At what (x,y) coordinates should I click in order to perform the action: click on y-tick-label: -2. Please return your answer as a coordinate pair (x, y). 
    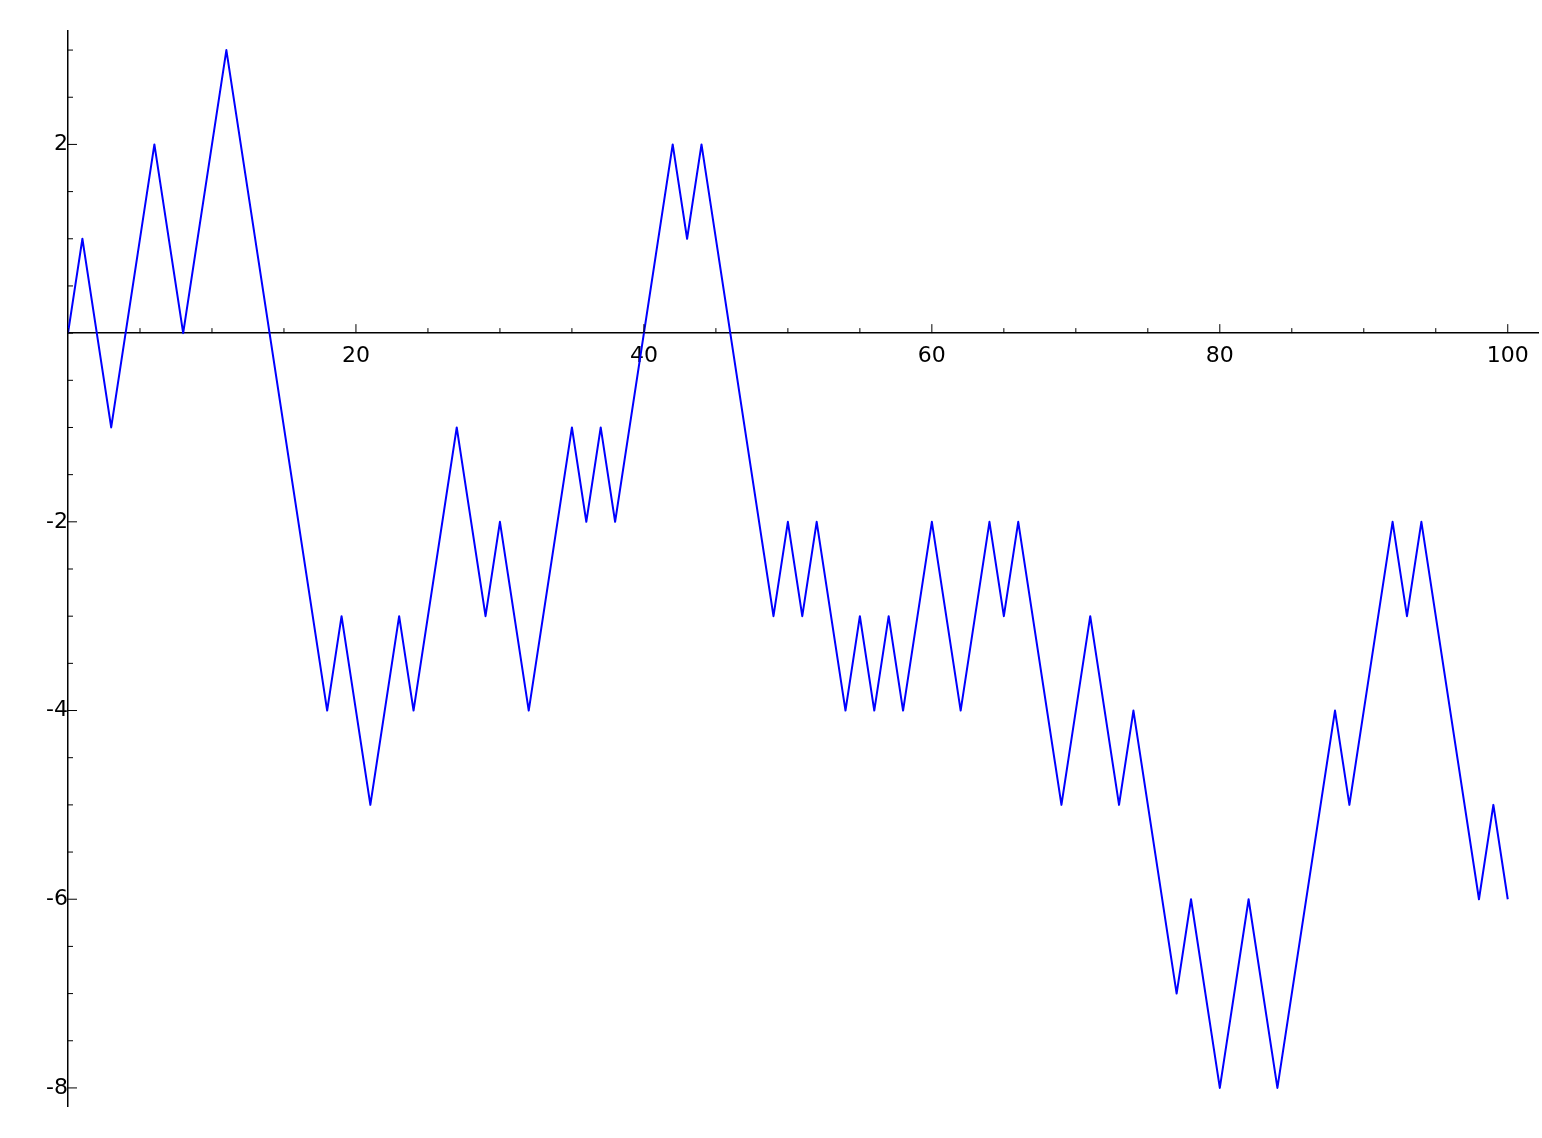
    Looking at the image, I should click on (57, 520).